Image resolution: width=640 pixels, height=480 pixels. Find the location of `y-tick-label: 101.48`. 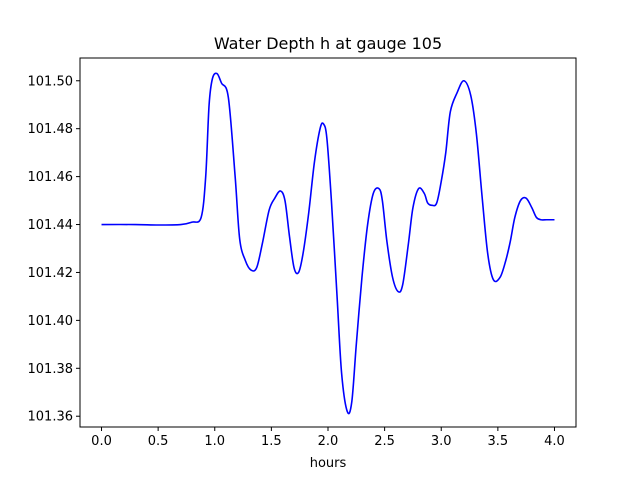

y-tick-label: 101.48 is located at coordinates (51, 129).